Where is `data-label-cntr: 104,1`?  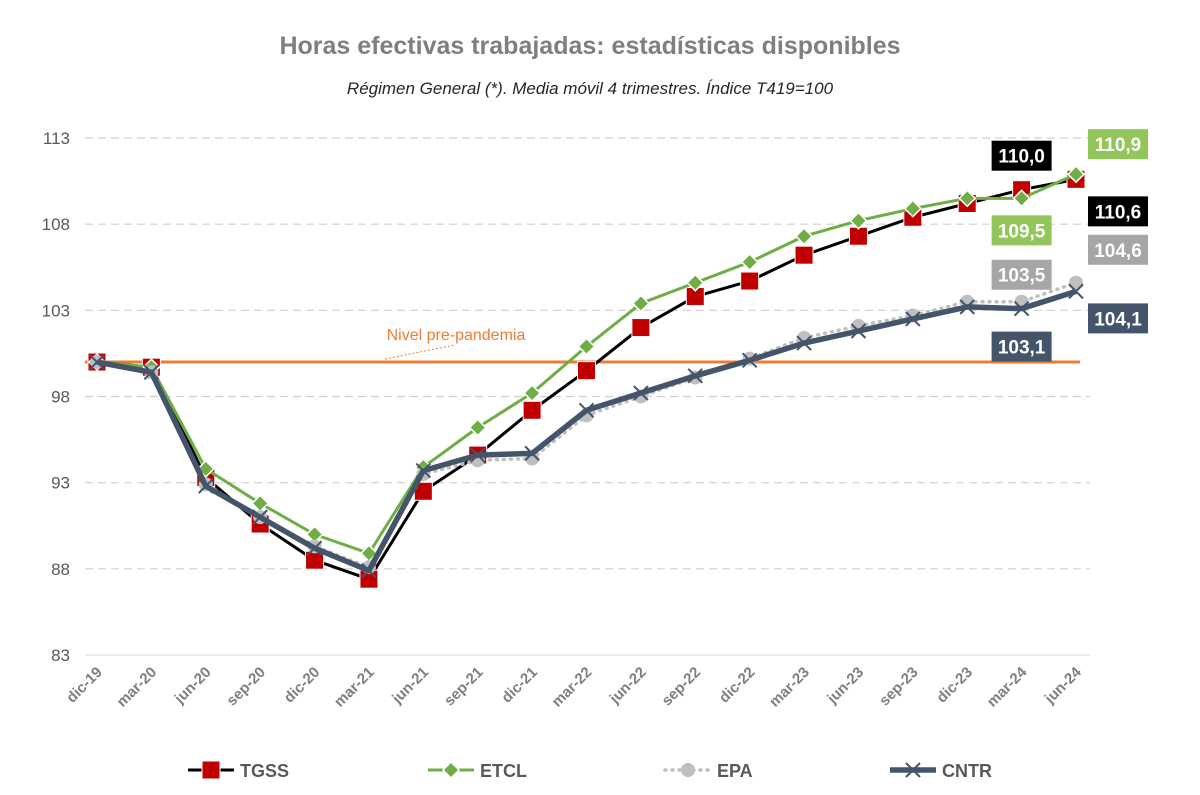 data-label-cntr: 104,1 is located at coordinates (1118, 319).